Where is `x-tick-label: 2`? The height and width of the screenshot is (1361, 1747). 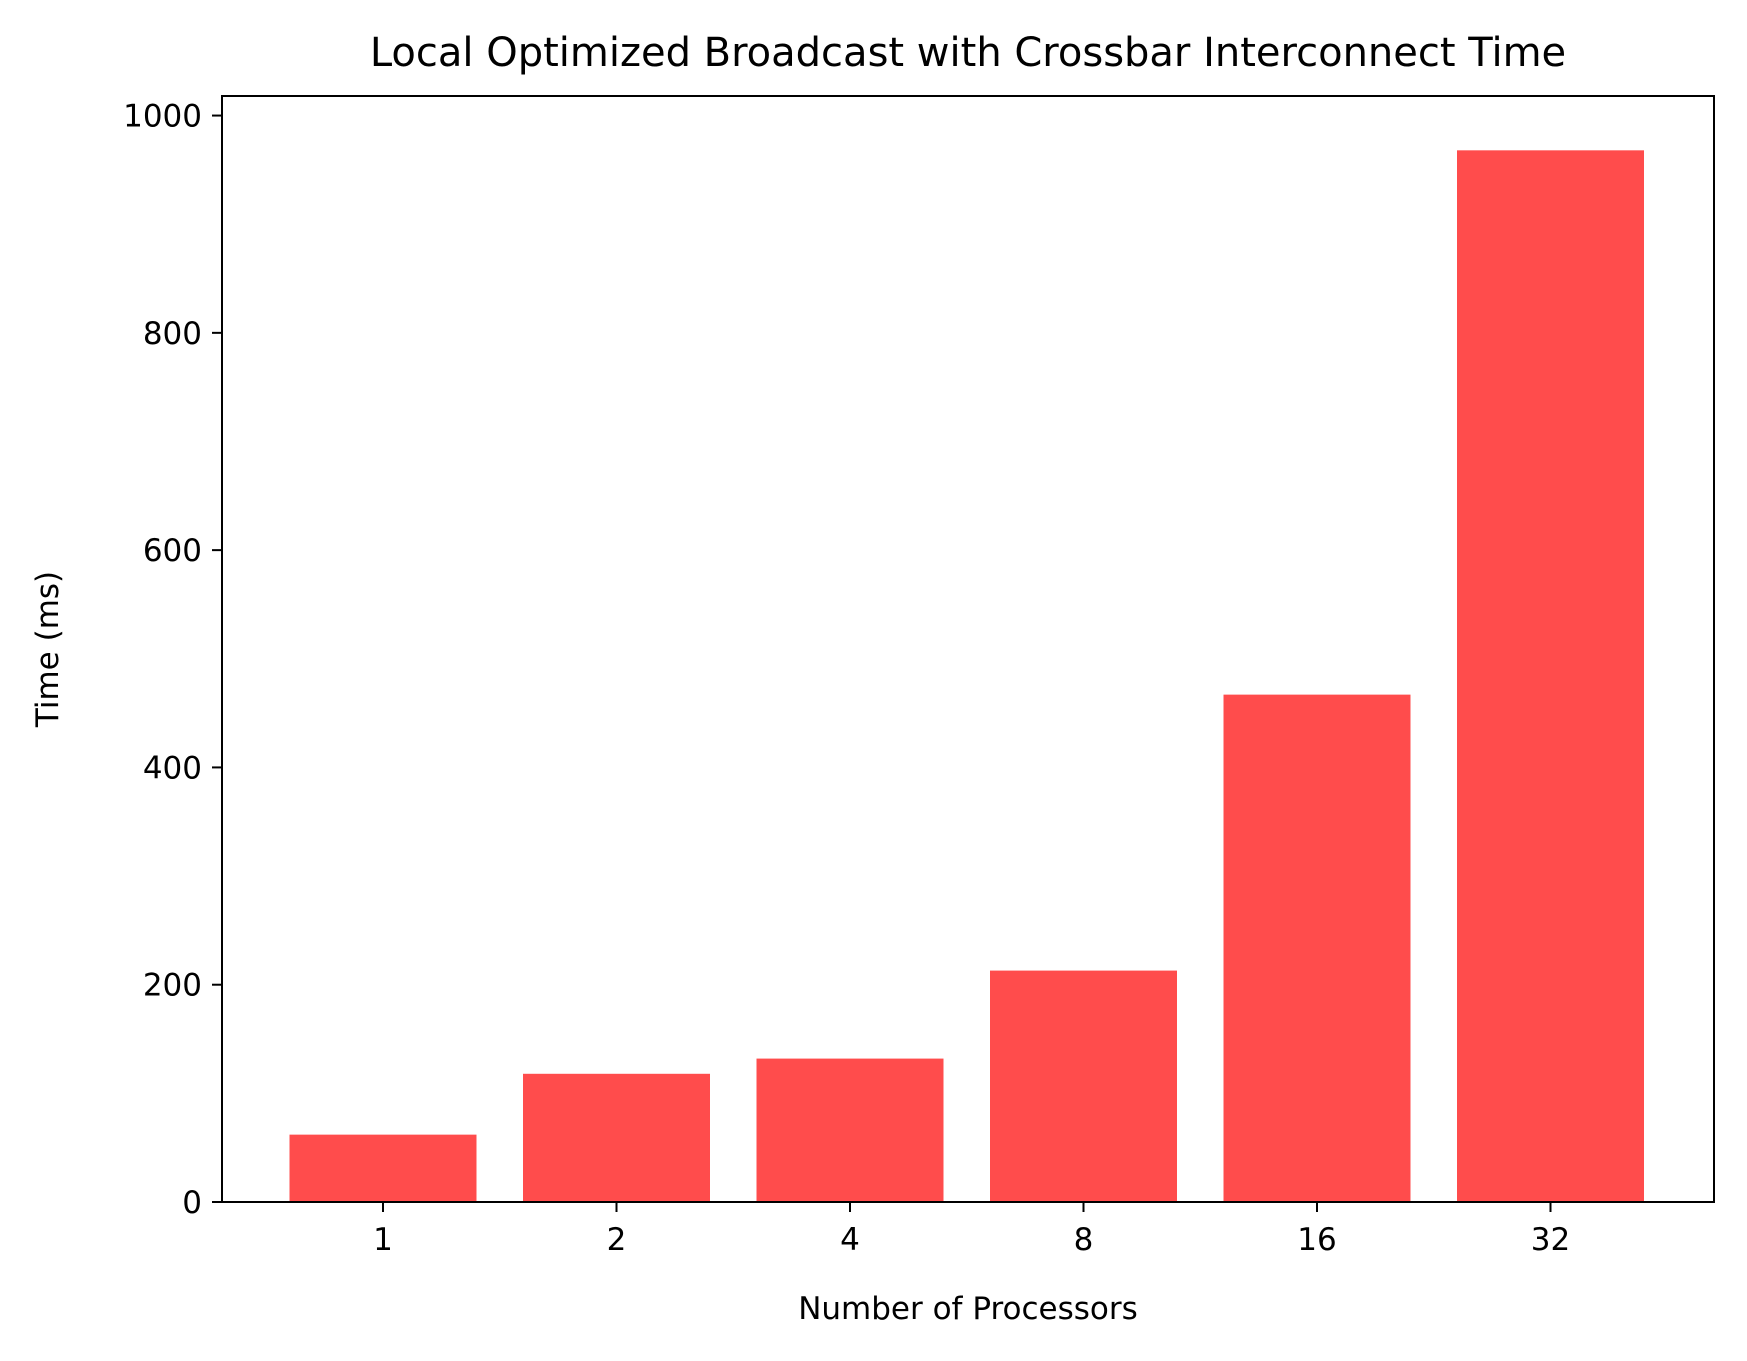 x-tick-label: 2 is located at coordinates (617, 1240).